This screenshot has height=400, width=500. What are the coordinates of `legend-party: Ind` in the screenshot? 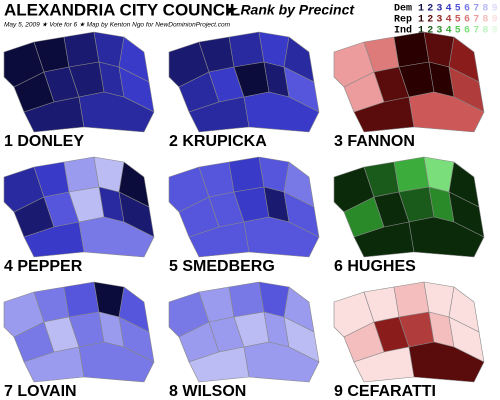 It's located at (403, 31).